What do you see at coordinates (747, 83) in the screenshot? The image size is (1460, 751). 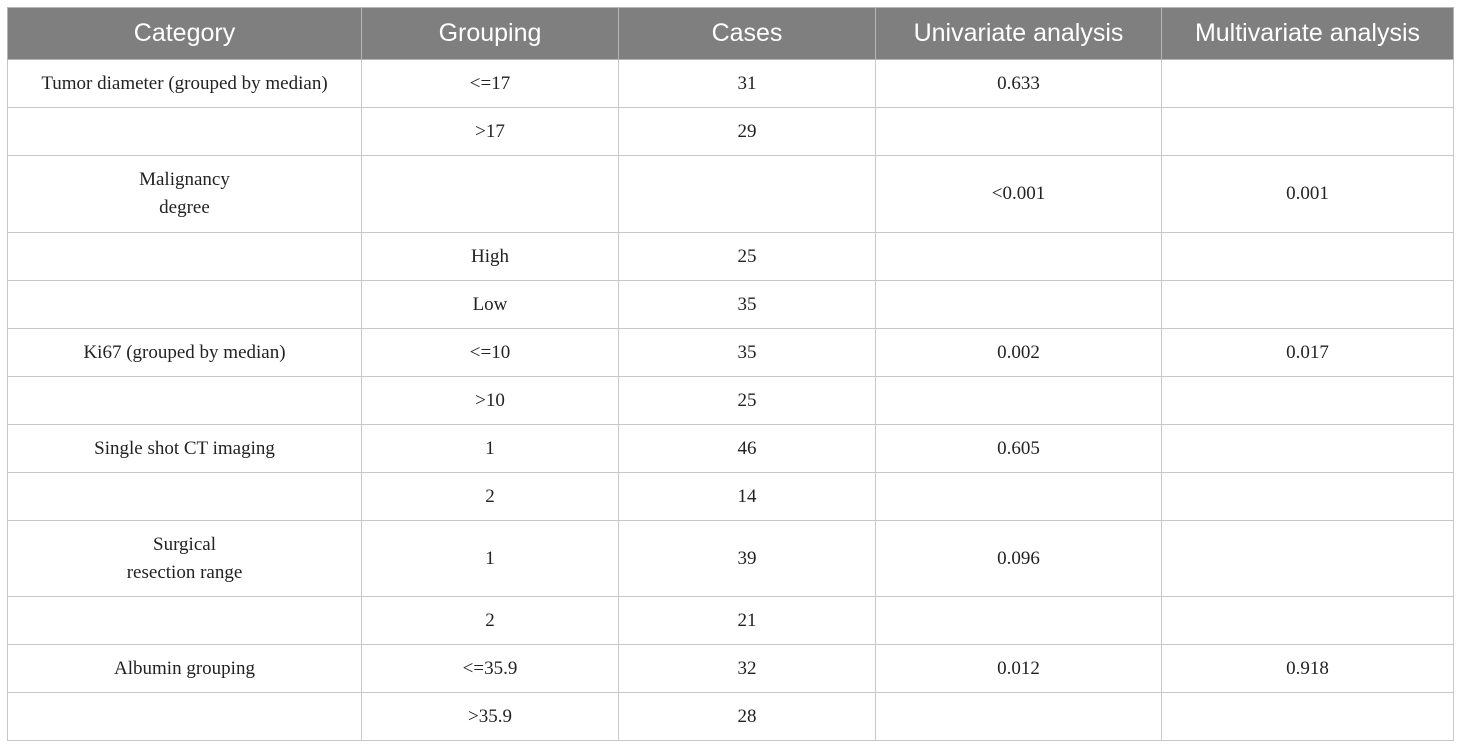 I see `cell-cases: 31` at bounding box center [747, 83].